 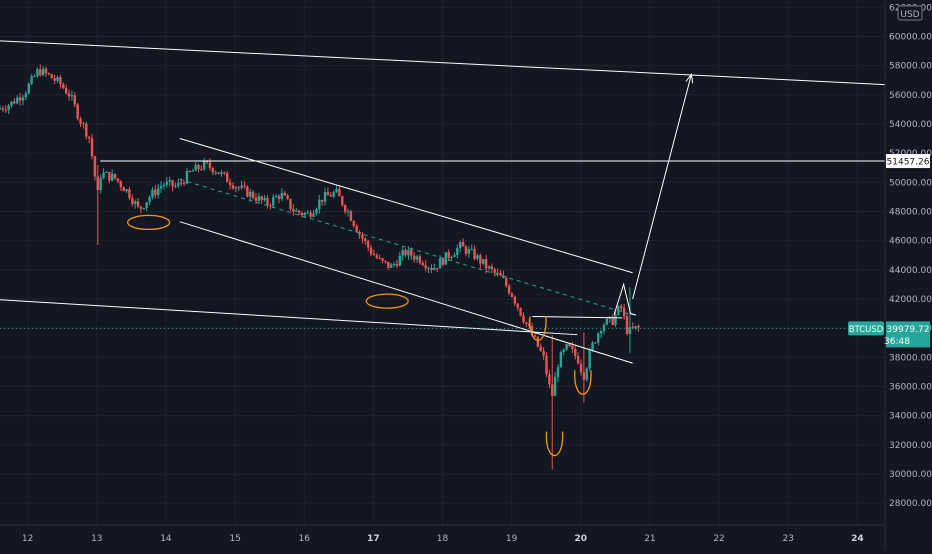 I want to click on currency-badge: USD, so click(x=910, y=13).